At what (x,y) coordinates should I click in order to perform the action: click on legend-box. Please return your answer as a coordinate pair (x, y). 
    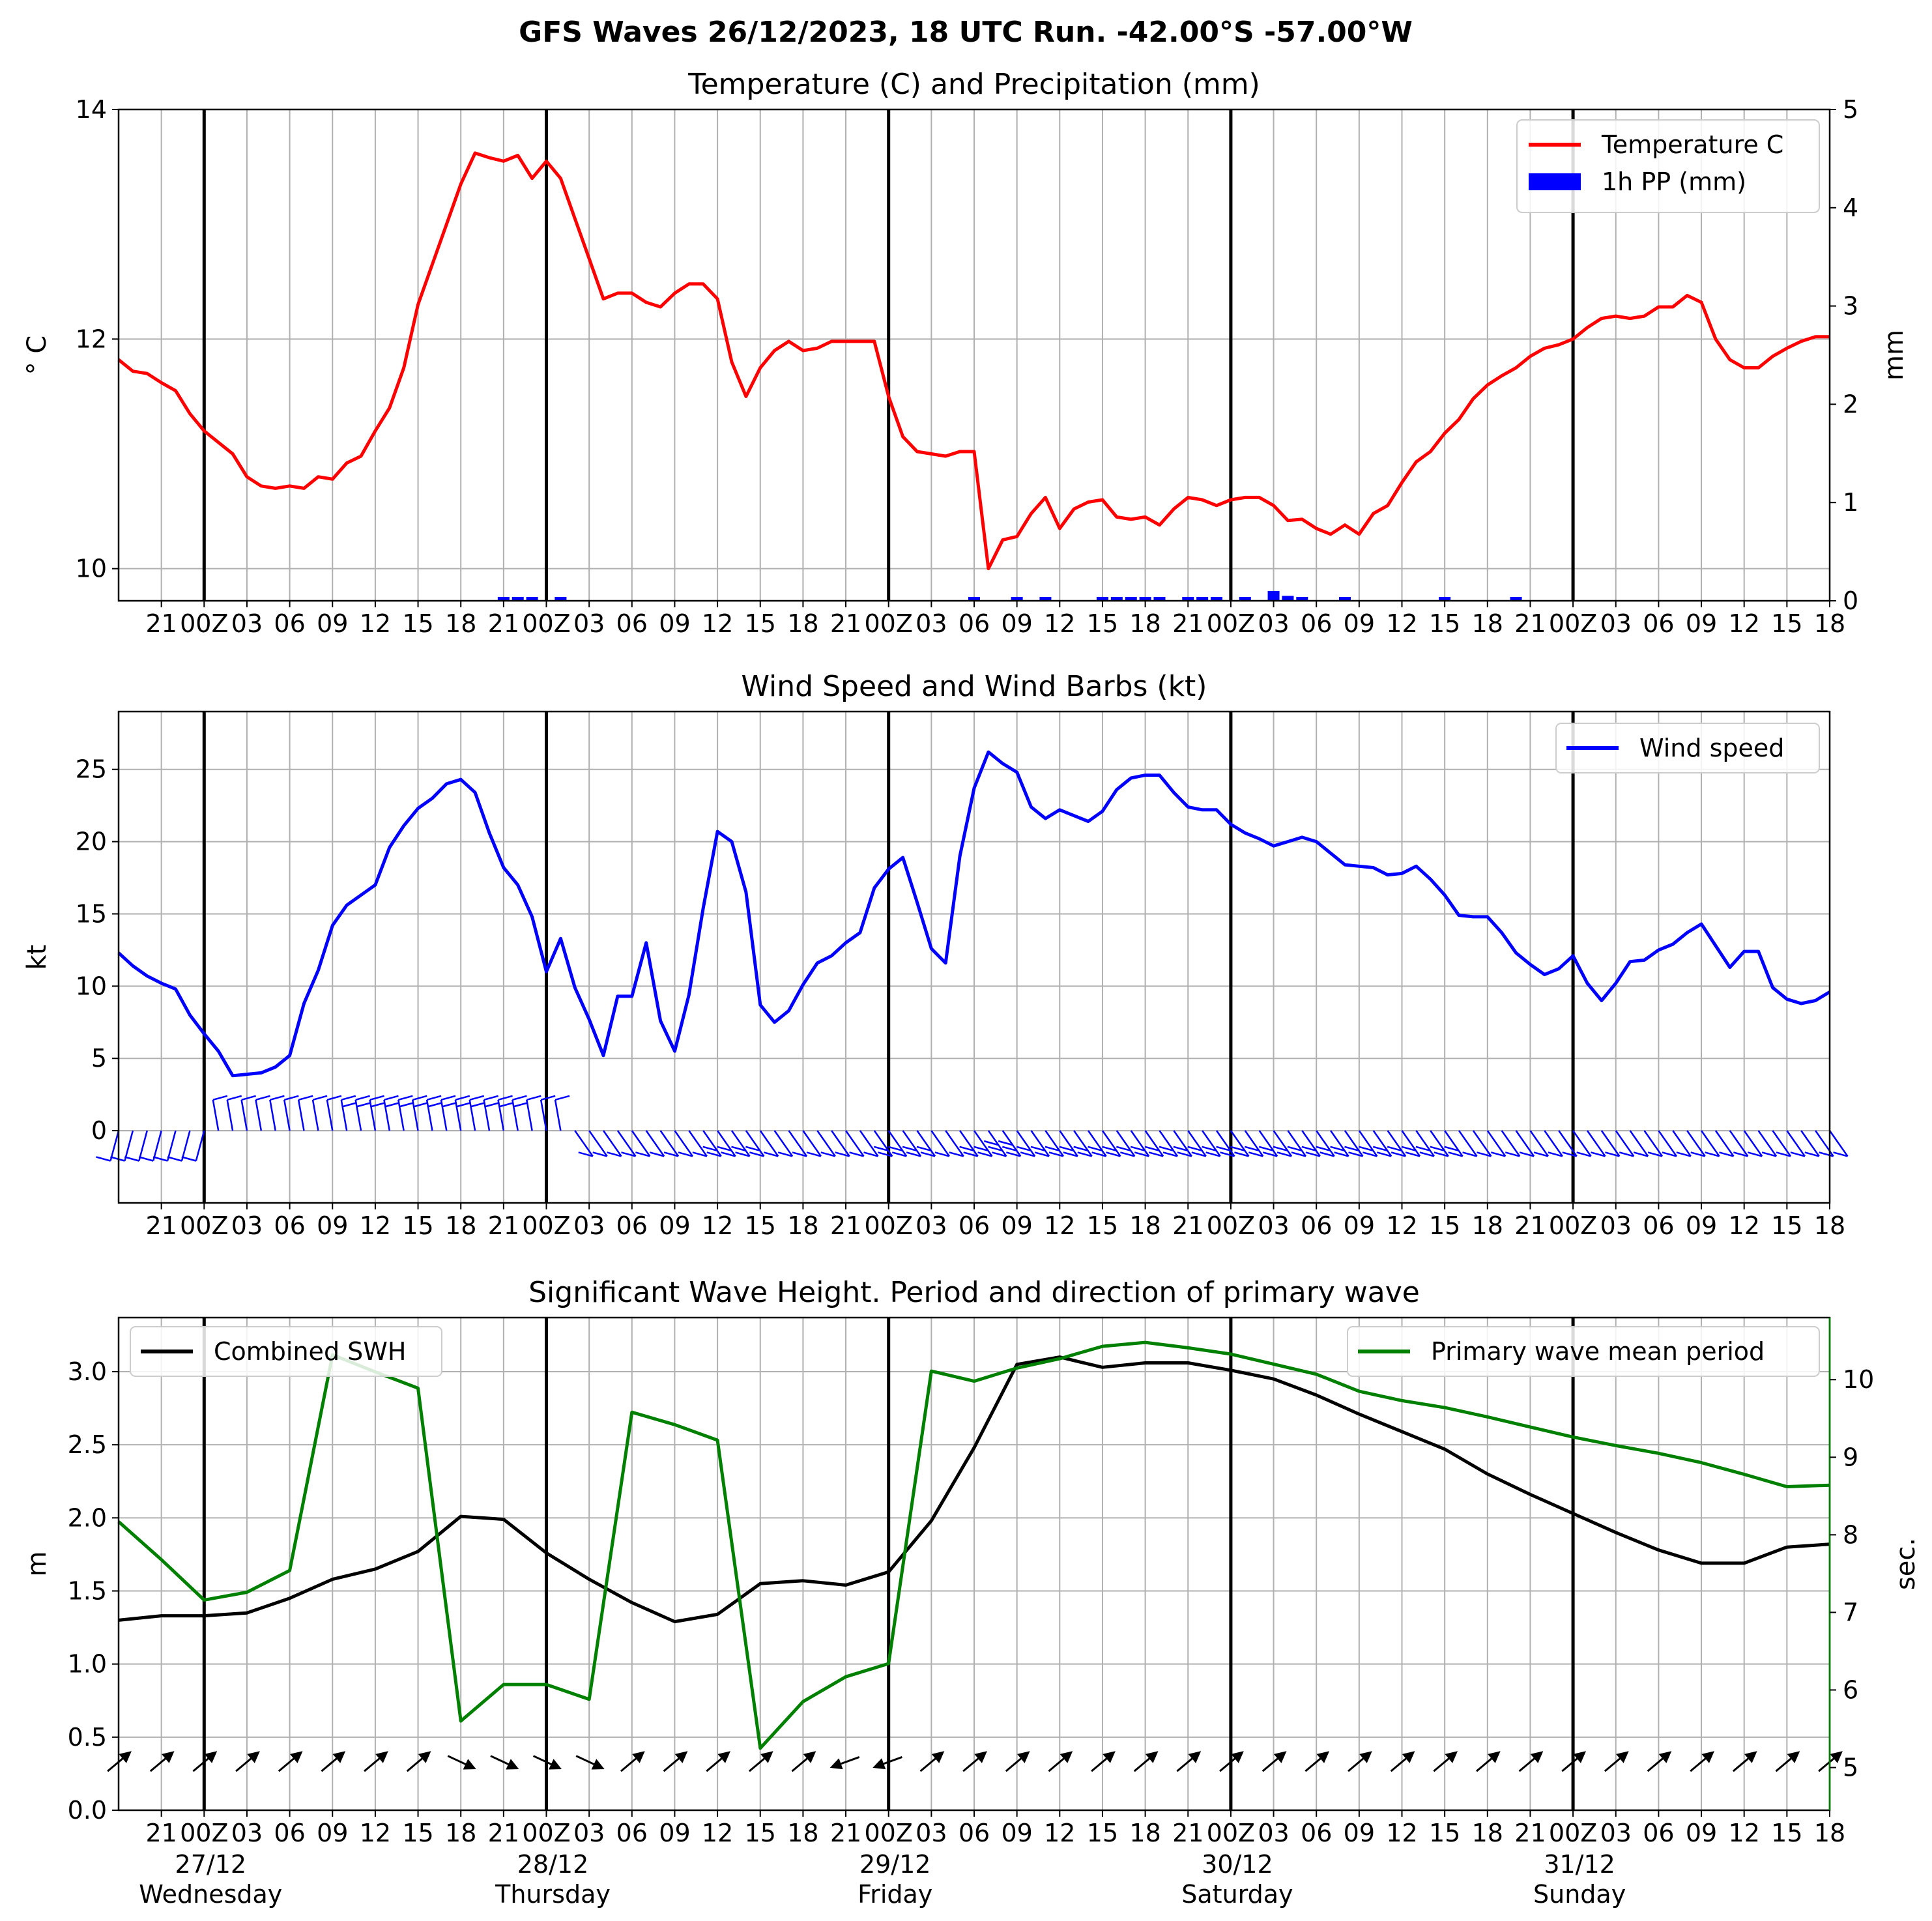
    Looking at the image, I should click on (1668, 166).